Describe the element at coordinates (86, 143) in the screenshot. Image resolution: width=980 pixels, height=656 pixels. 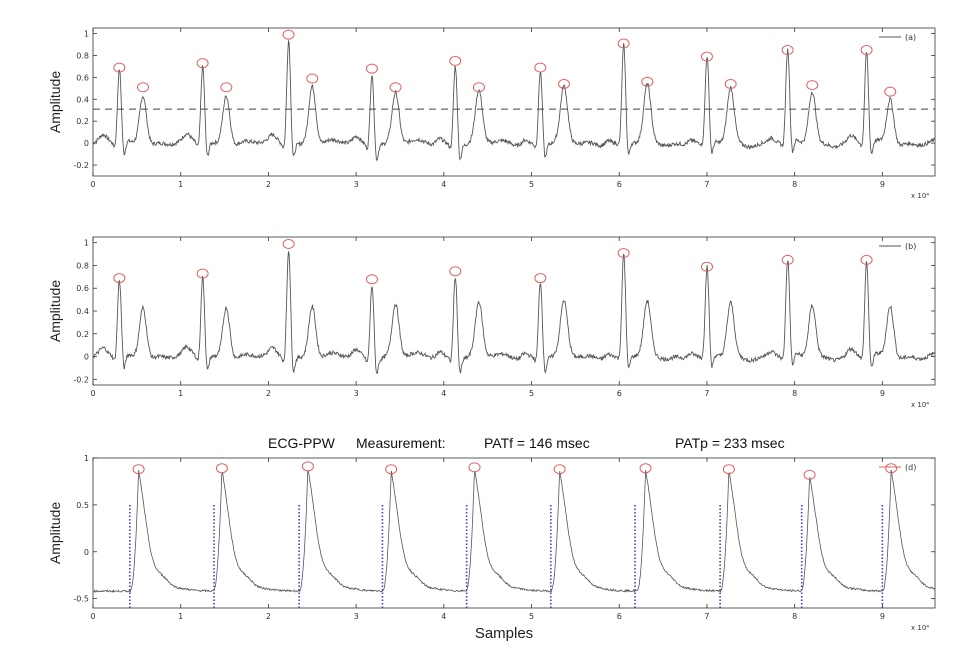
I see `panel-a-ytick-label: 0` at that location.